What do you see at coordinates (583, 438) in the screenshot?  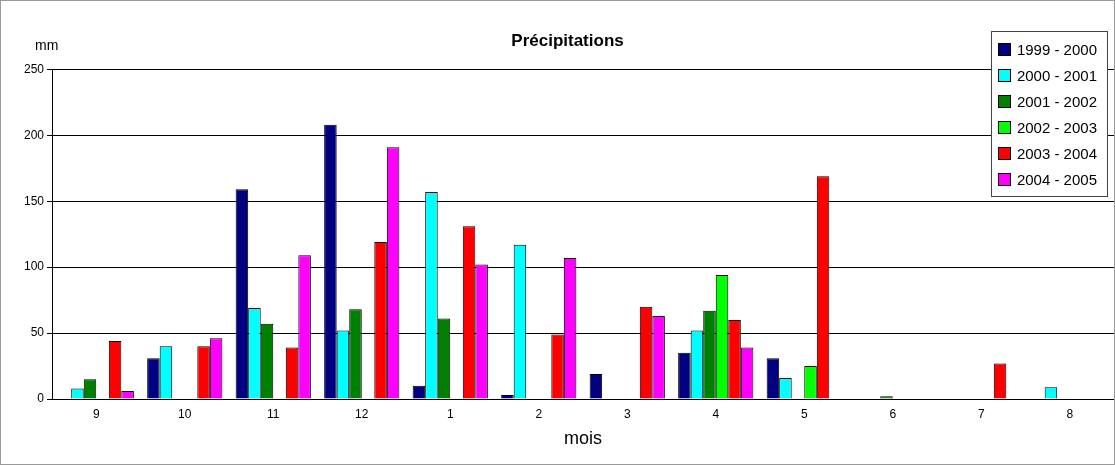 I see `x-axis-title: mois` at bounding box center [583, 438].